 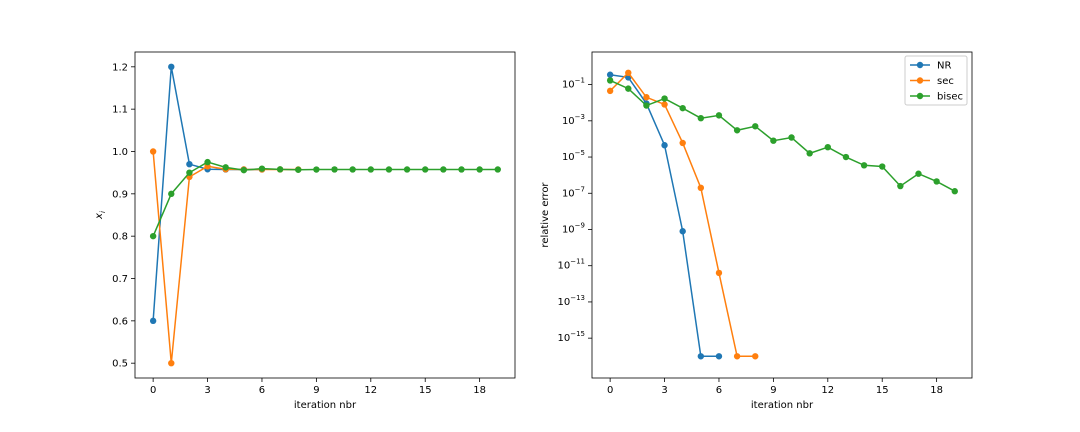 What do you see at coordinates (571, 337) in the screenshot?
I see `y-tick-label: 10⁻¹⁵` at bounding box center [571, 337].